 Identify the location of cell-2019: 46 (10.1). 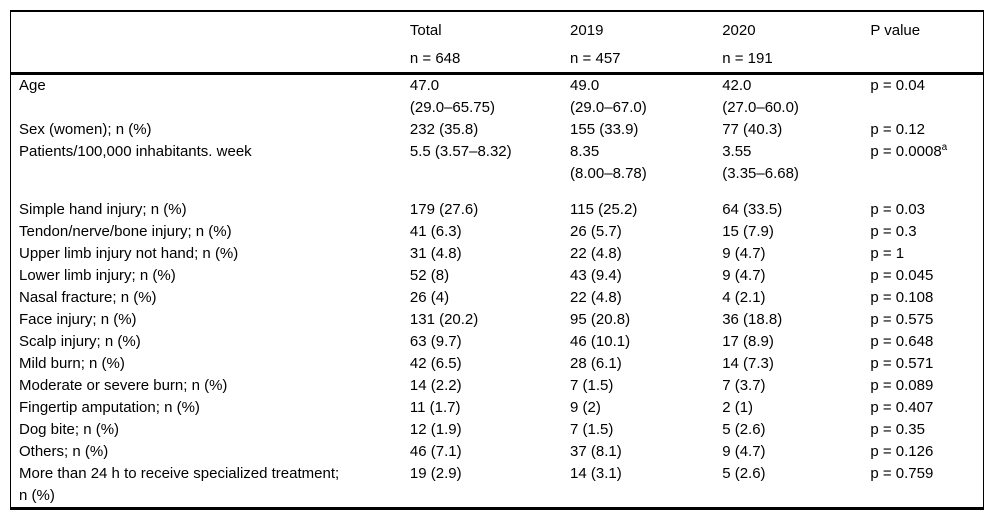
(600, 341).